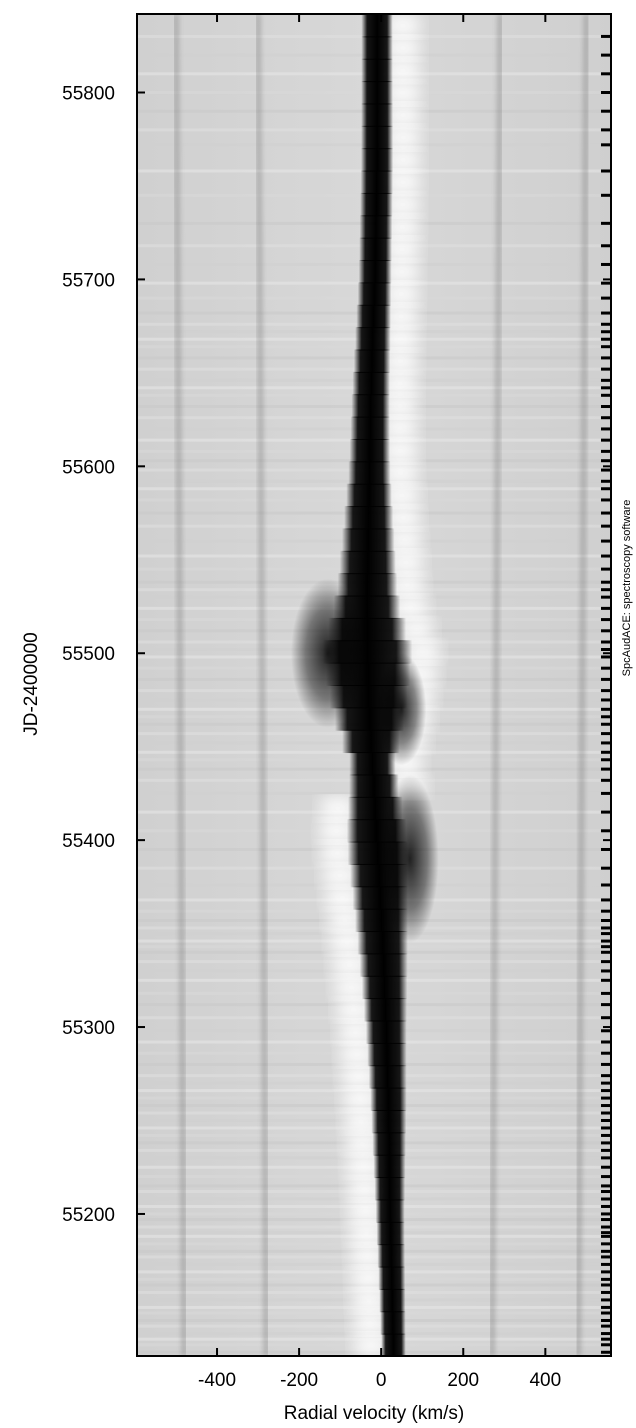  I want to click on satellite-line, so click(582, 685).